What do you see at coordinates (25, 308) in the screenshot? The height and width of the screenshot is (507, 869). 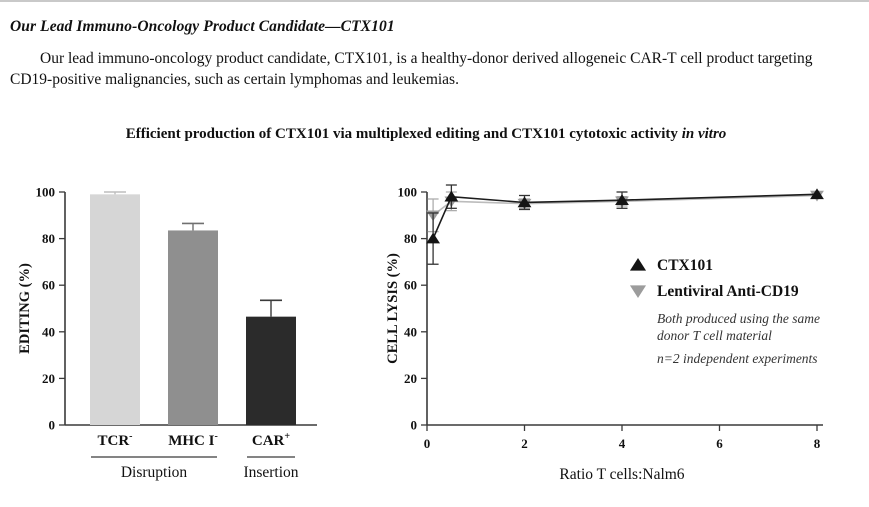 I see `y-axis-label: EDITING (%)` at bounding box center [25, 308].